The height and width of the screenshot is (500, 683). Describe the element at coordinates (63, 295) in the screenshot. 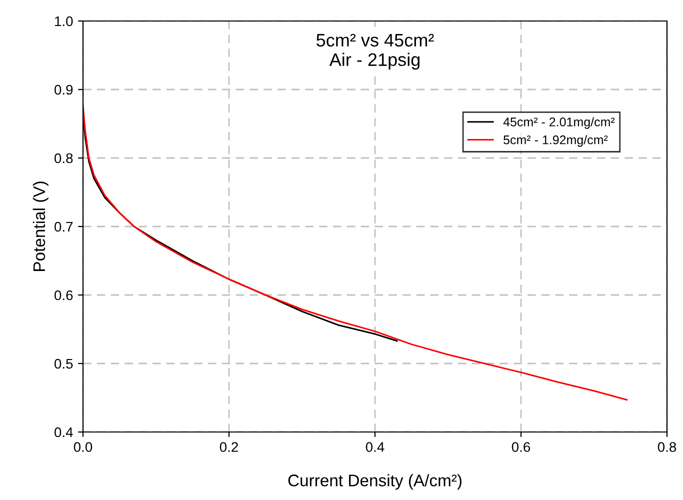

I see `y-tick-label: 0.6` at that location.